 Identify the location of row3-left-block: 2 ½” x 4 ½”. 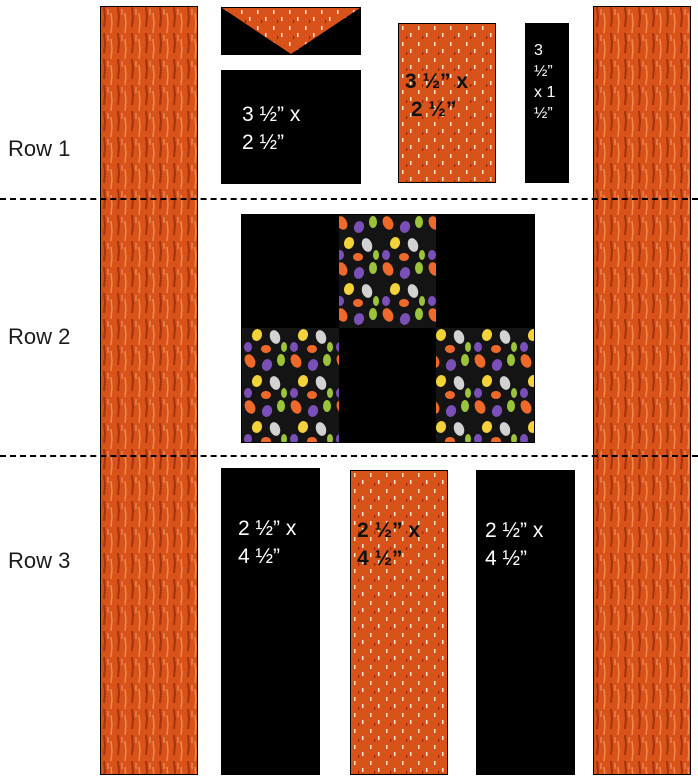
(270, 621).